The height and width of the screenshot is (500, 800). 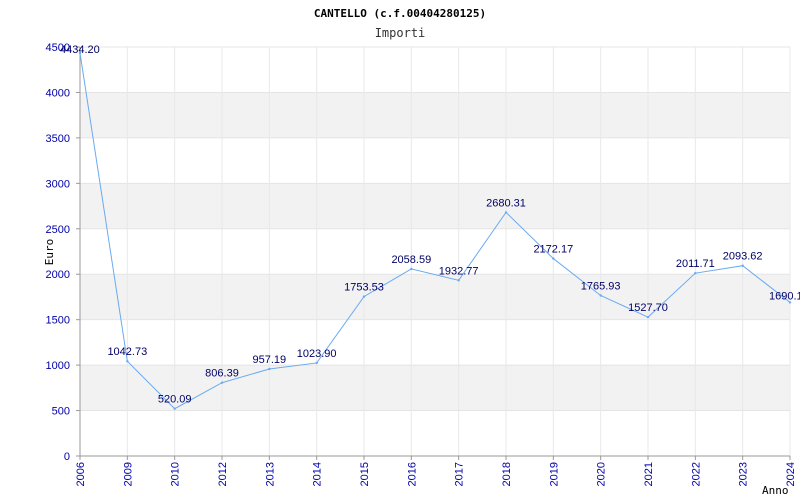 What do you see at coordinates (270, 360) in the screenshot?
I see `data-label: 957.19` at bounding box center [270, 360].